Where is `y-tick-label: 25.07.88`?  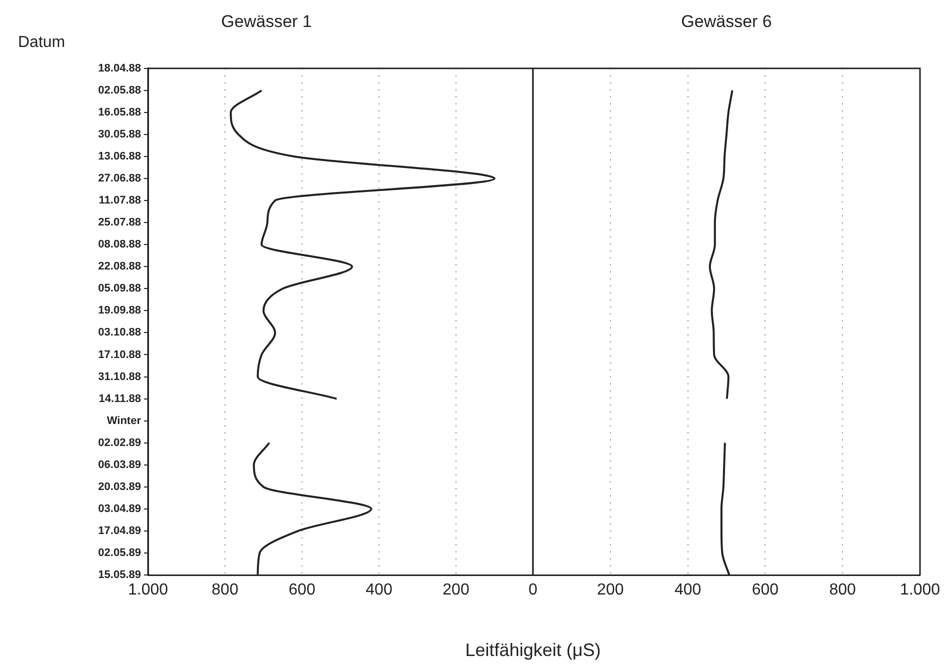 y-tick-label: 25.07.88 is located at coordinates (119, 222).